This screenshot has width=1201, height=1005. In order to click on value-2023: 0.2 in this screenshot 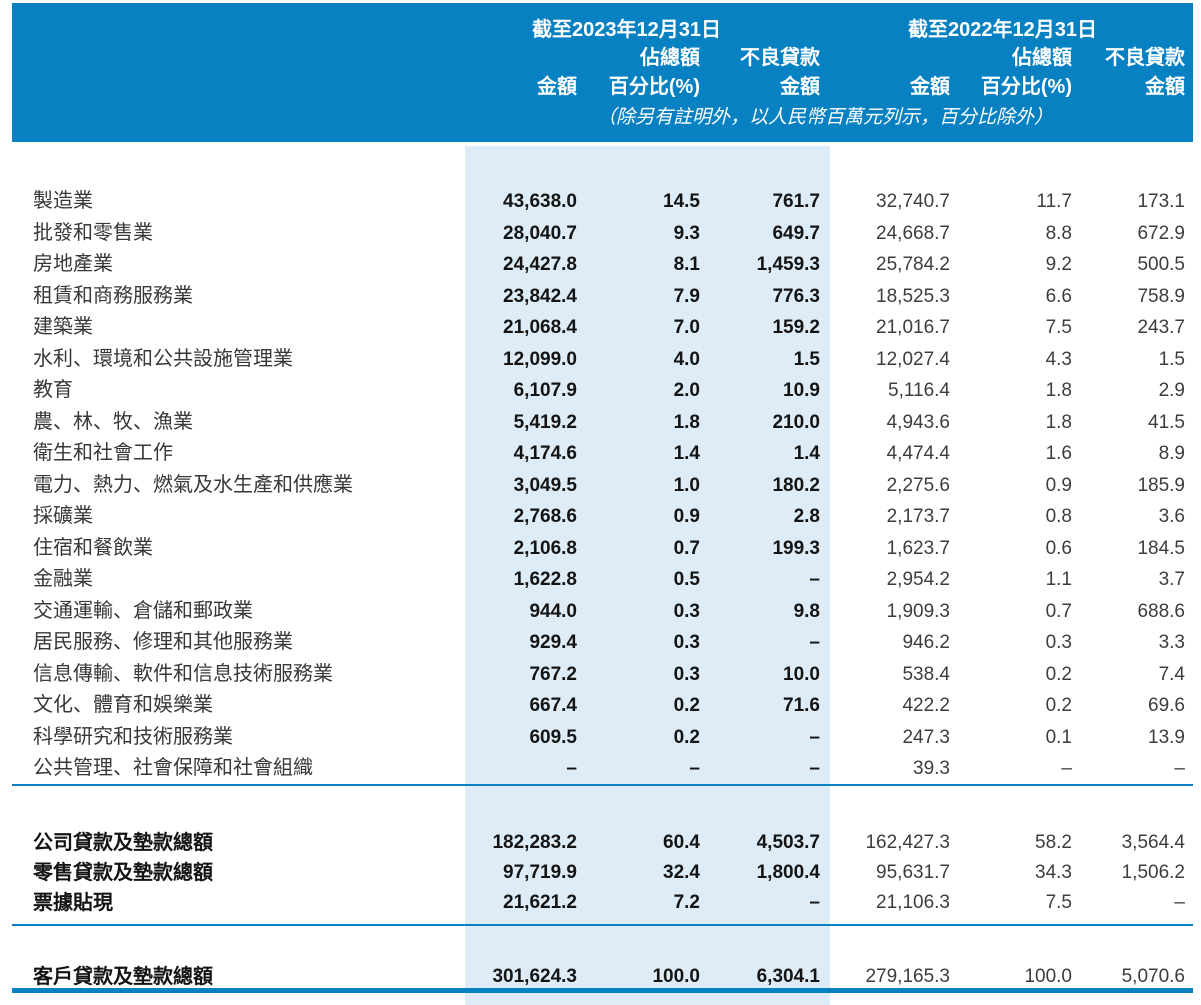, I will do `click(686, 737)`.